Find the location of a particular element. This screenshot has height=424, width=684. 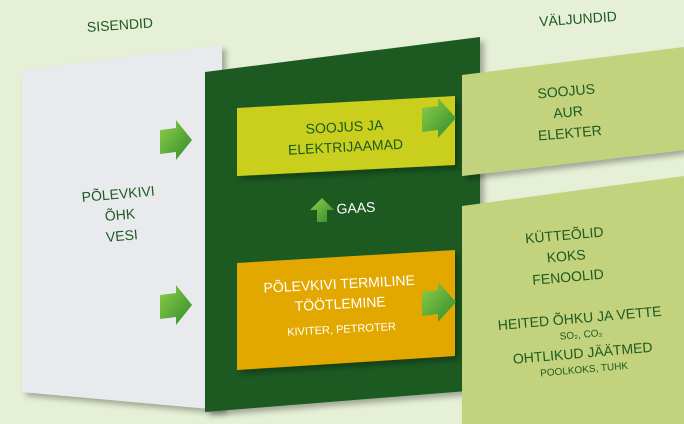

input-list: PÕLEVKIVI ÕHK VESI is located at coordinates (118, 214).